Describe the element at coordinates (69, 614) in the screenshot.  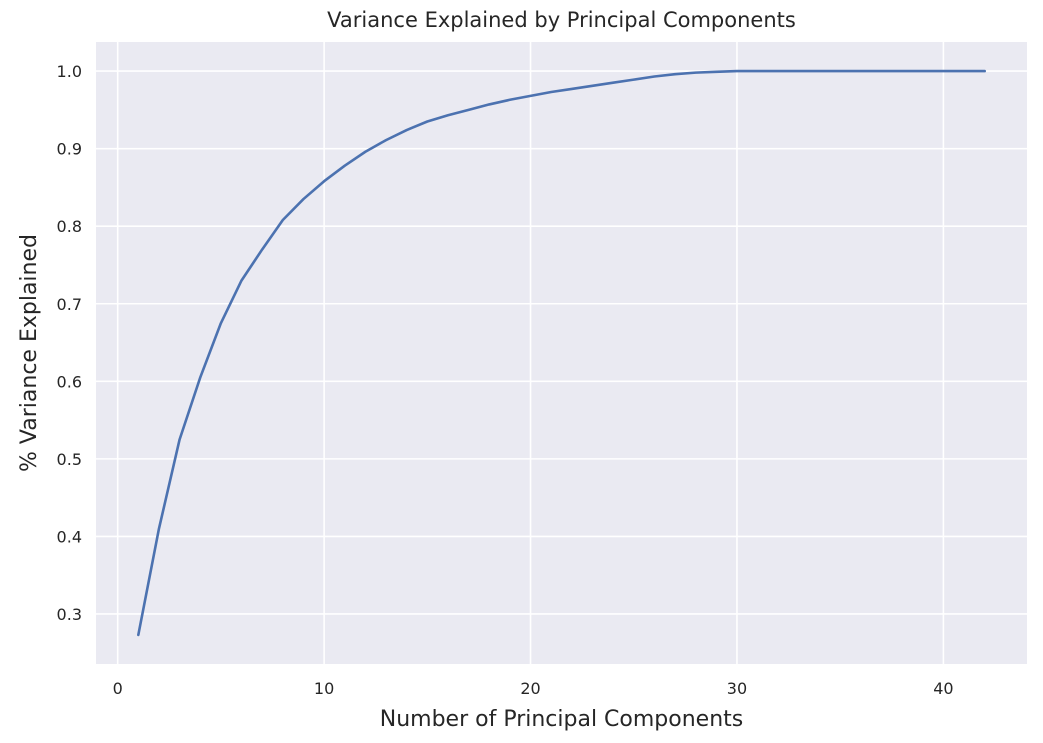
I see `y-tick-label-0: 0.3` at that location.